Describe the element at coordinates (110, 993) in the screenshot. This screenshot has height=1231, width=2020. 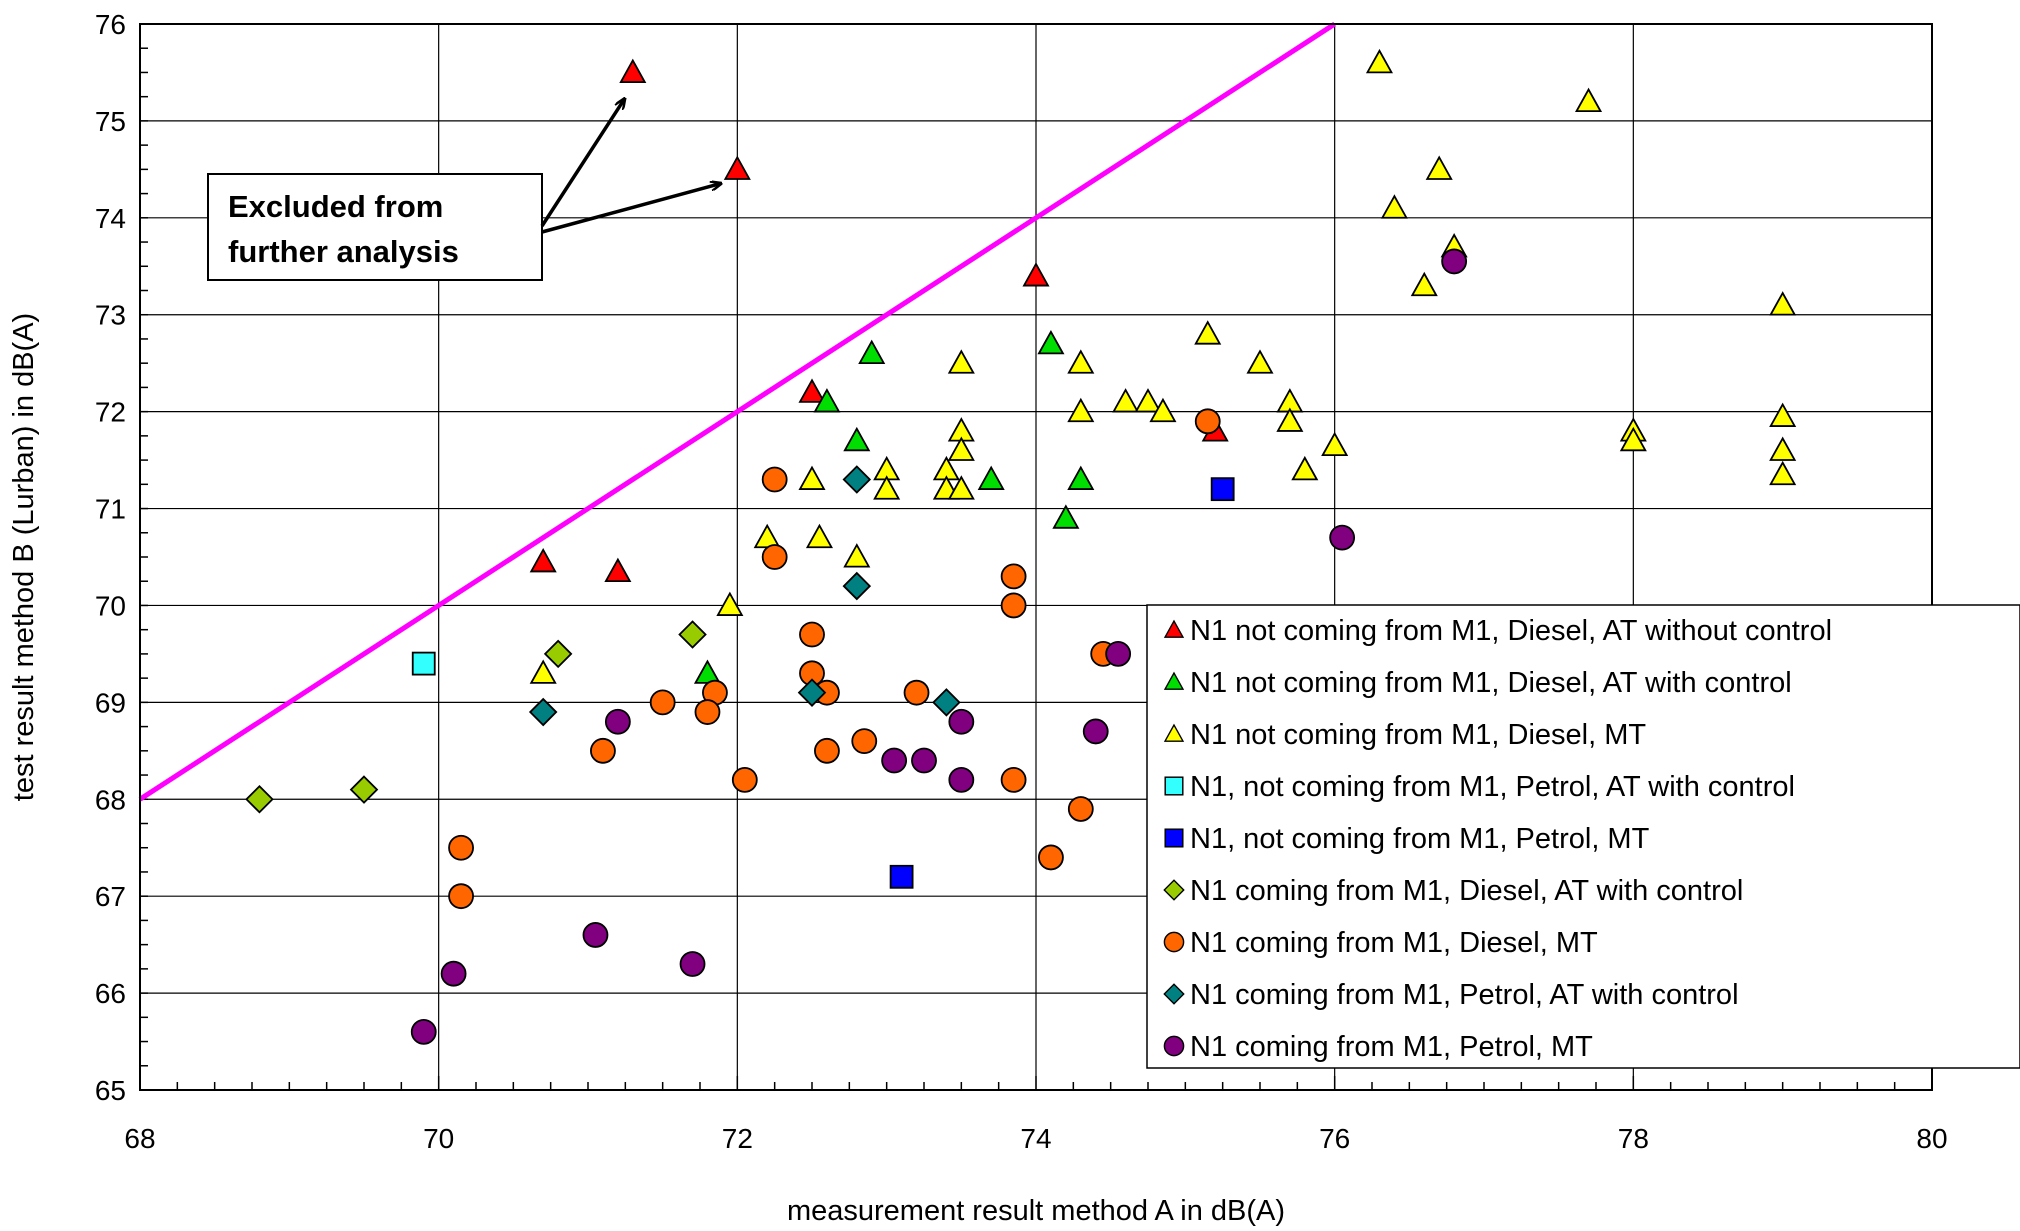
I see `y-tick-label: 66` at that location.